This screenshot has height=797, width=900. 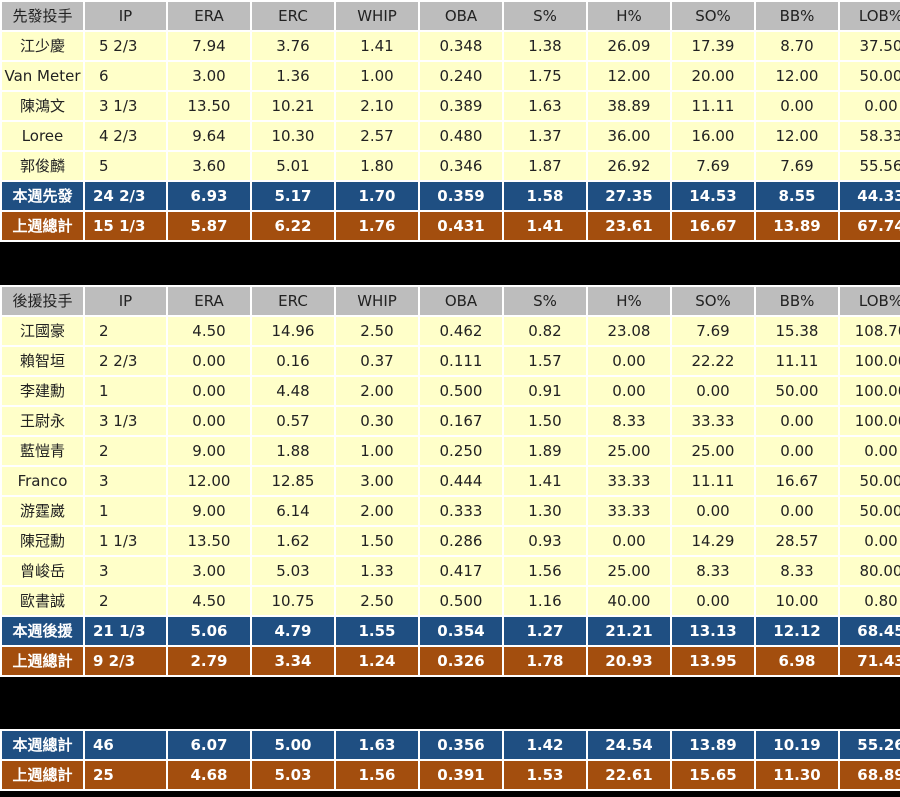 I want to click on pitcher-name: Loree, so click(x=42, y=136).